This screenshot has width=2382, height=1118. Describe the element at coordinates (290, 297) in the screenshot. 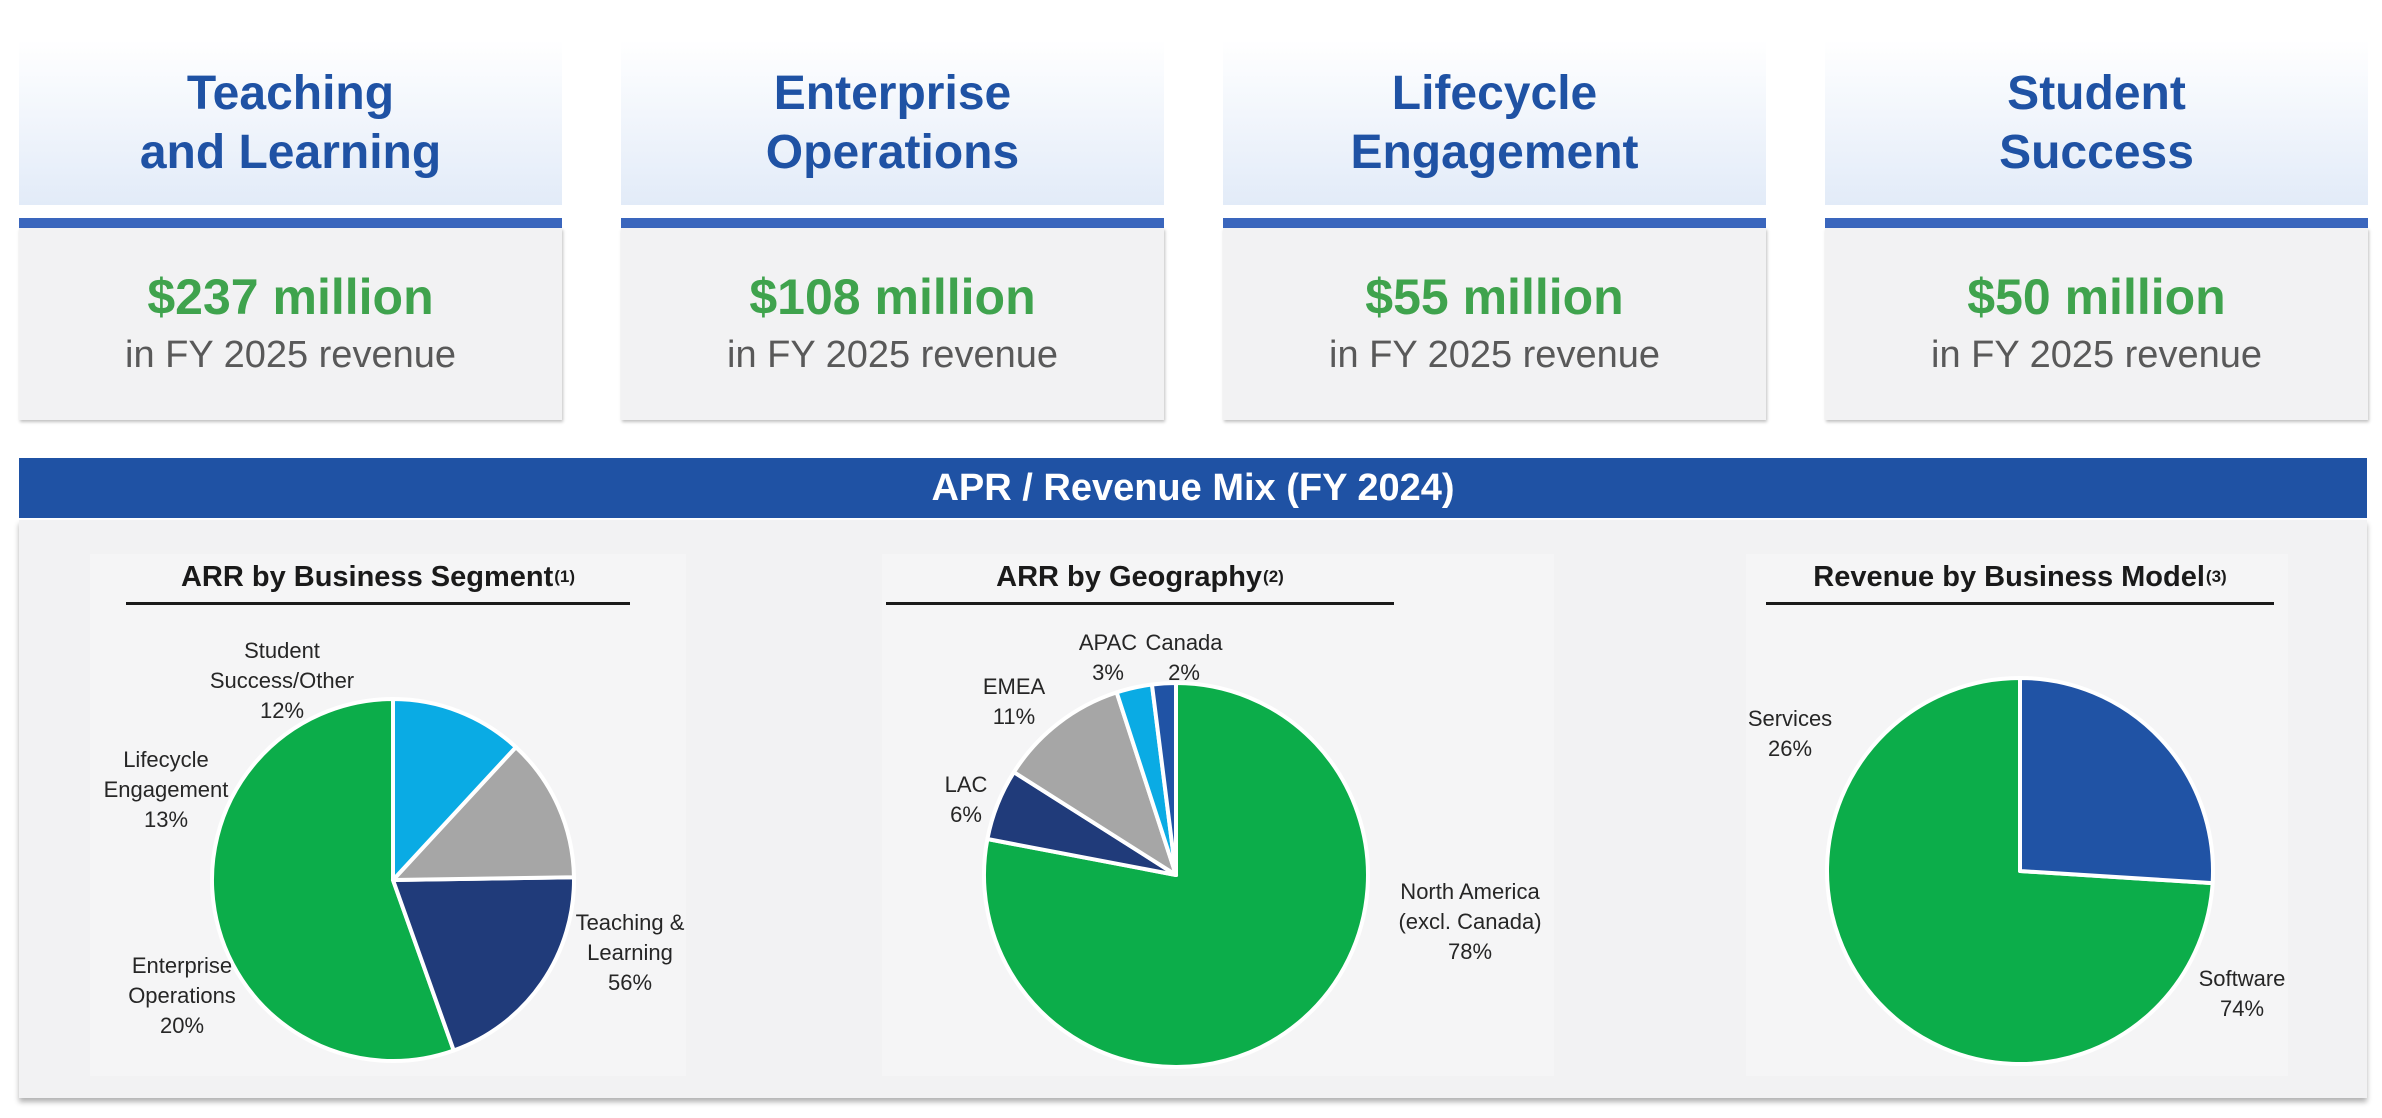

I see `segment-revenue-amount: $237 million` at that location.